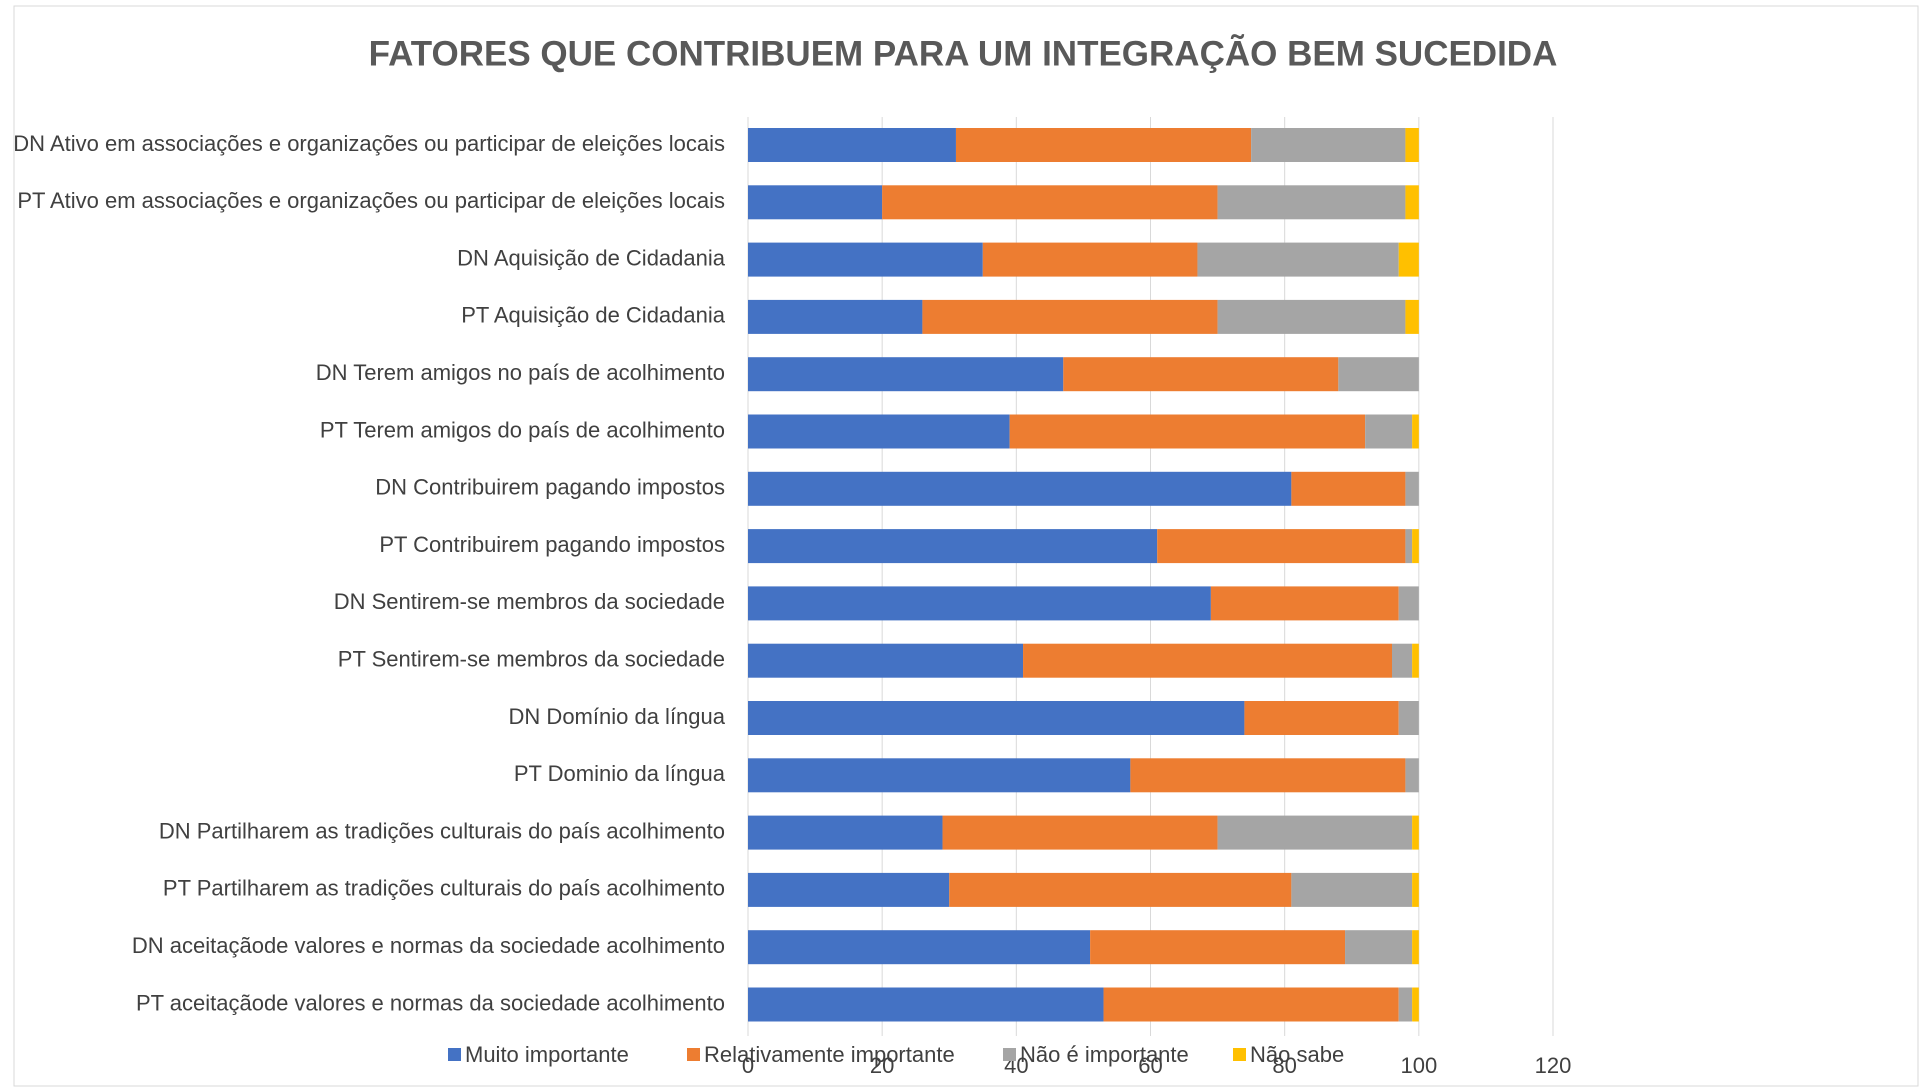 This screenshot has width=1923, height=1091. What do you see at coordinates (529, 601) in the screenshot?
I see `y-tick-label: DN Sentirem-se membros da sociedade` at bounding box center [529, 601].